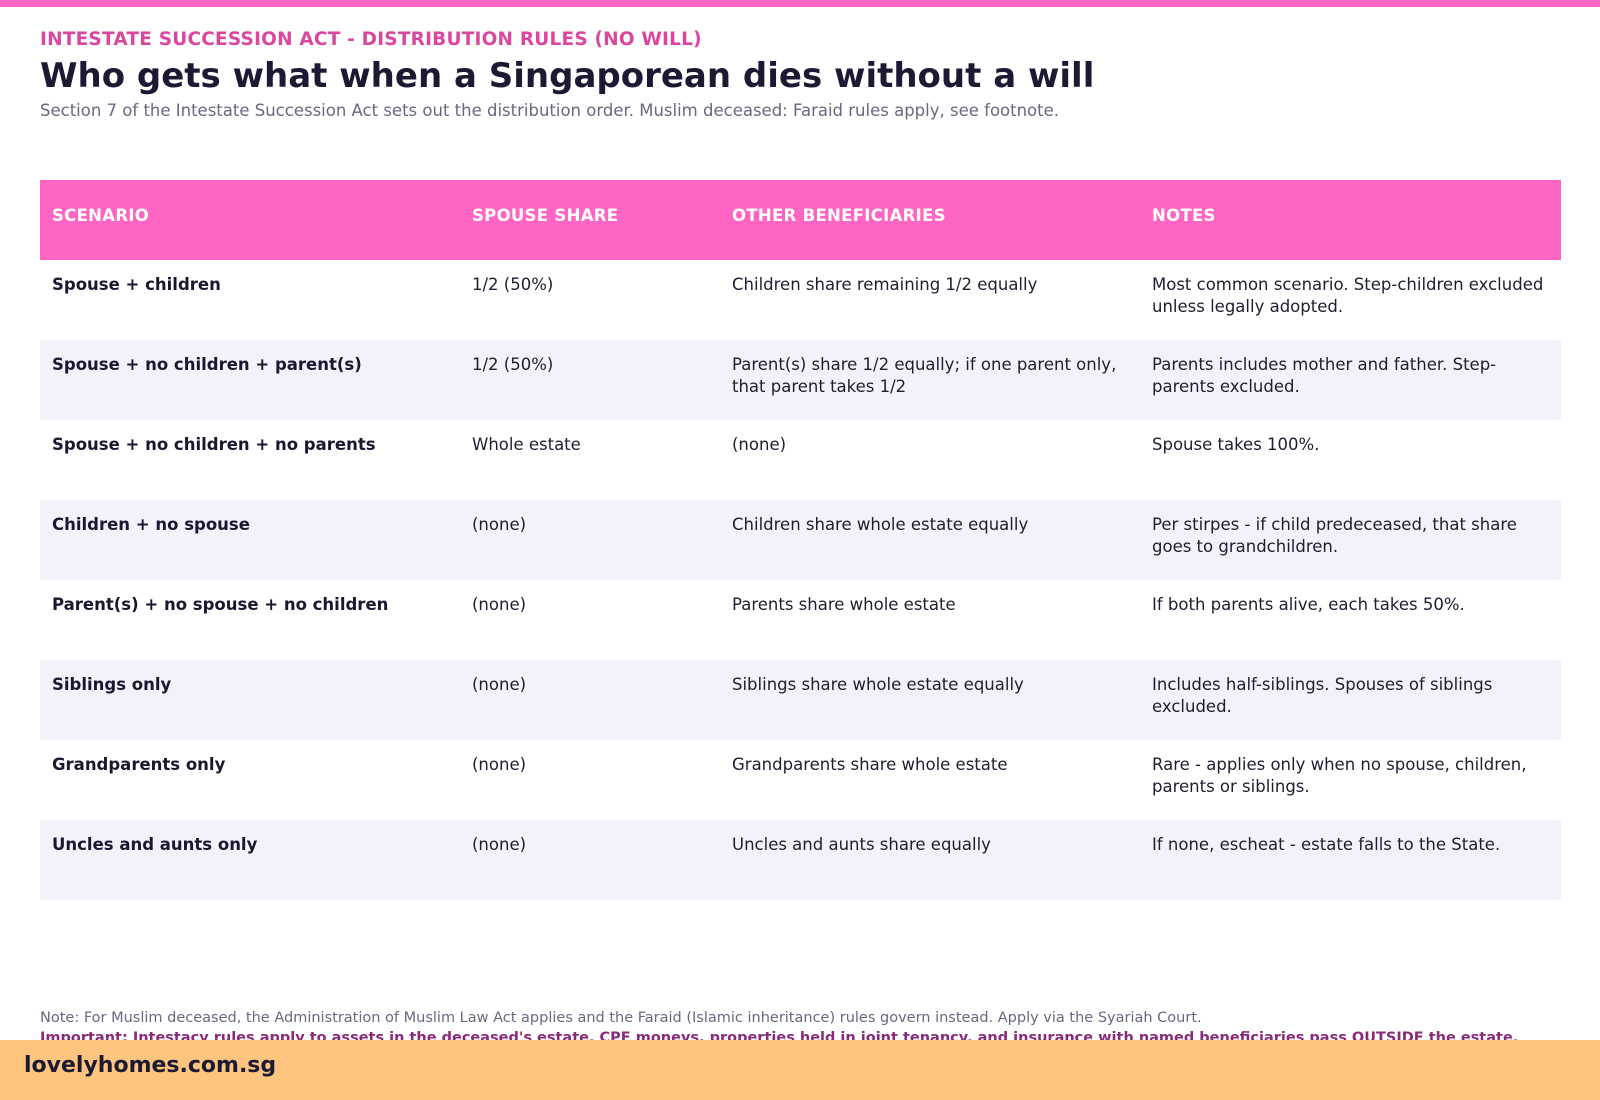 This screenshot has height=1100, width=1600. I want to click on top-accent-bar, so click(800, 3).